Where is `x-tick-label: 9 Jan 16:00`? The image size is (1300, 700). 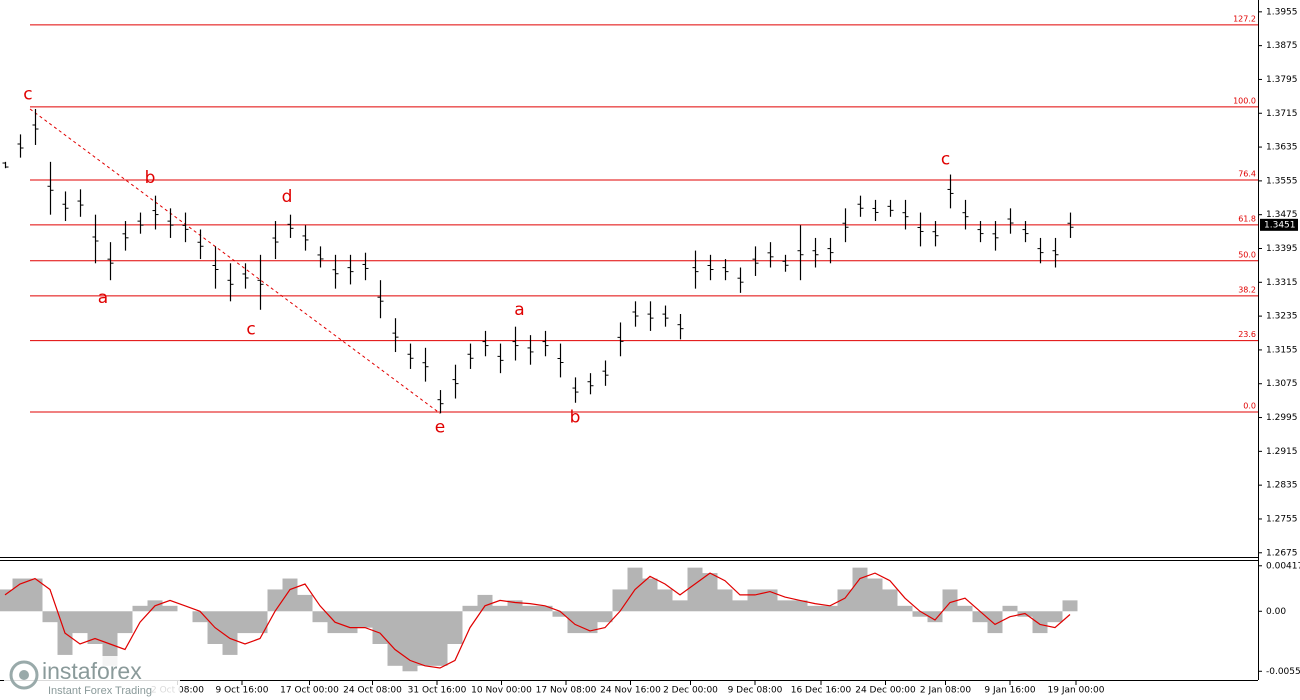
x-tick-label: 9 Jan 16:00 is located at coordinates (1010, 691).